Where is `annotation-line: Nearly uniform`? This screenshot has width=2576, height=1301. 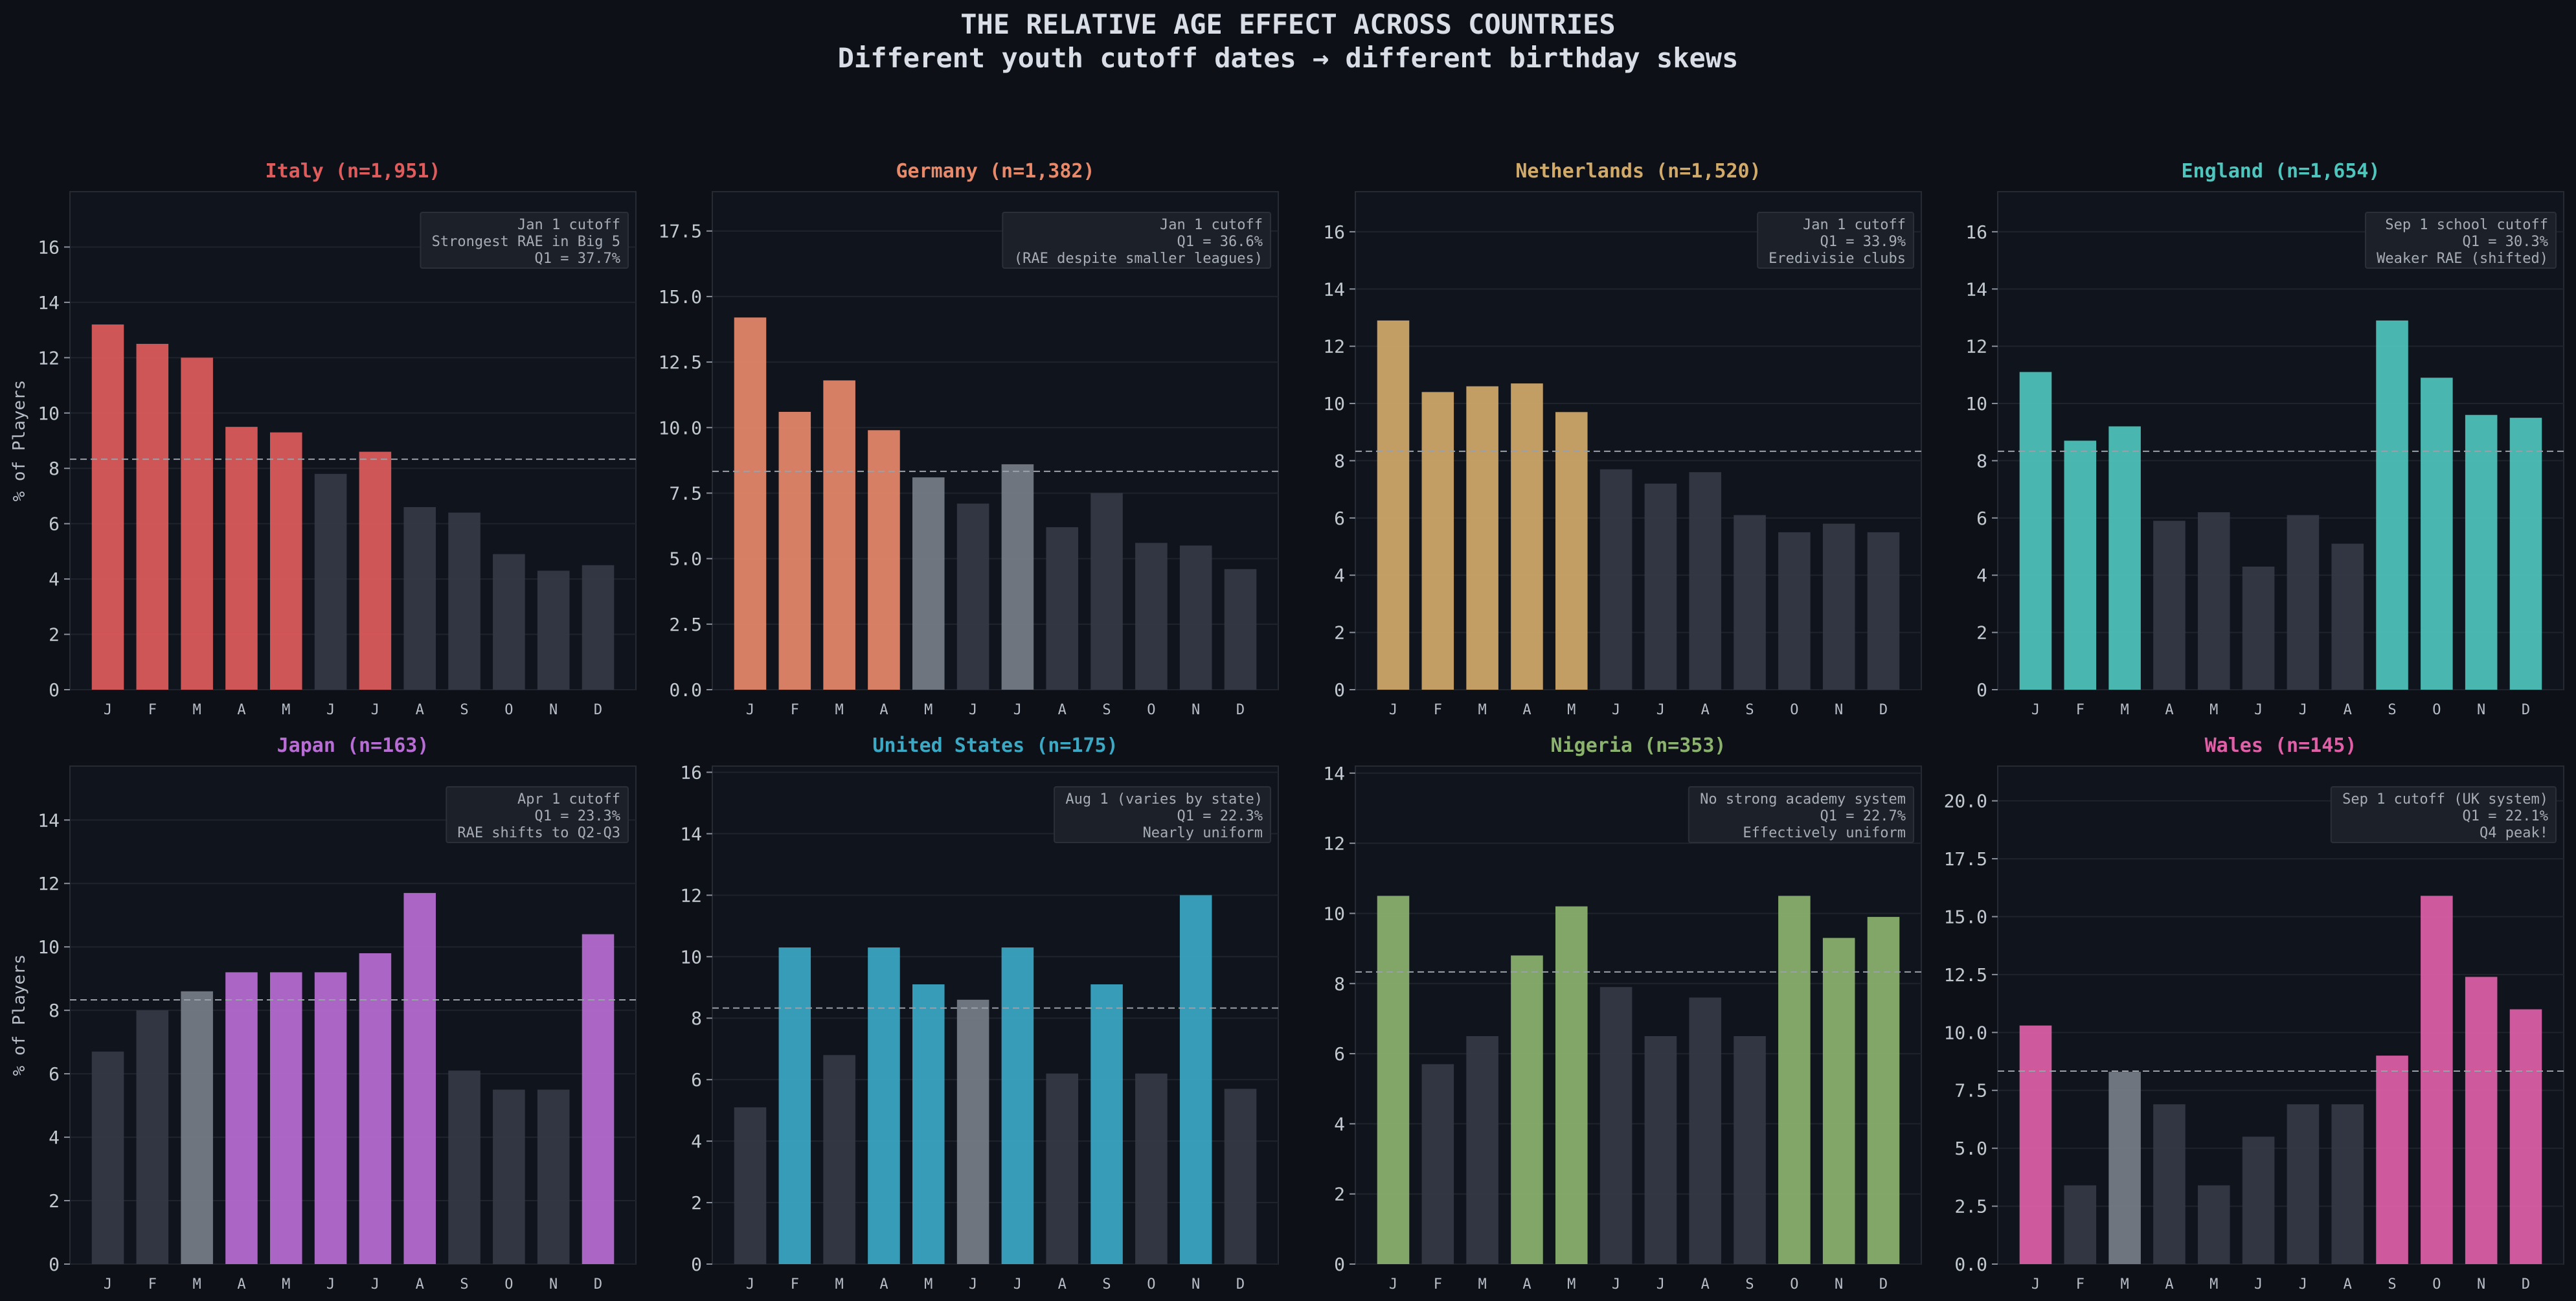 annotation-line: Nearly uniform is located at coordinates (1203, 833).